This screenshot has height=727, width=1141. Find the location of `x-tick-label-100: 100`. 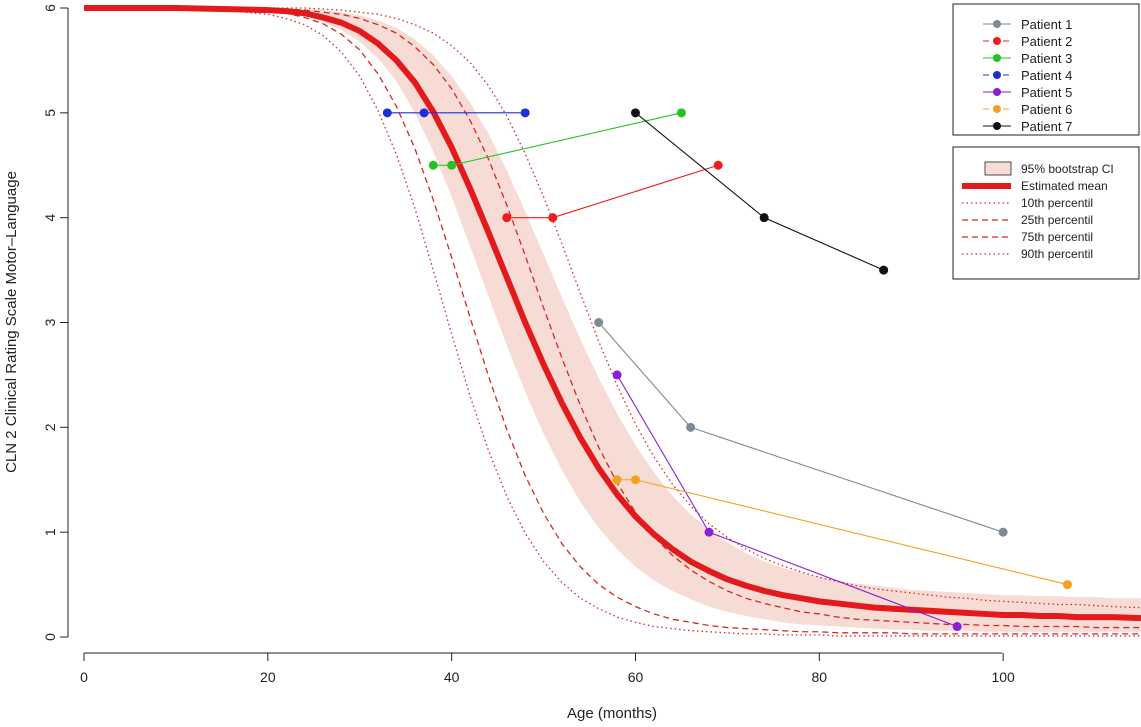

x-tick-label-100: 100 is located at coordinates (1003, 677).